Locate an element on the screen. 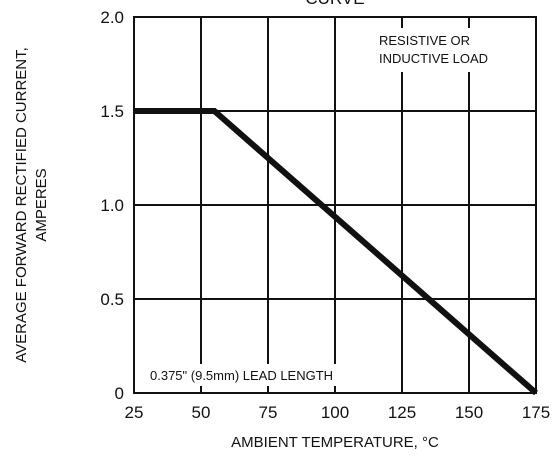 This screenshot has height=462, width=556. y-axis-title-line1: AVERAGE FORWARD RECTIFIED CURRENT, is located at coordinates (21, 205).